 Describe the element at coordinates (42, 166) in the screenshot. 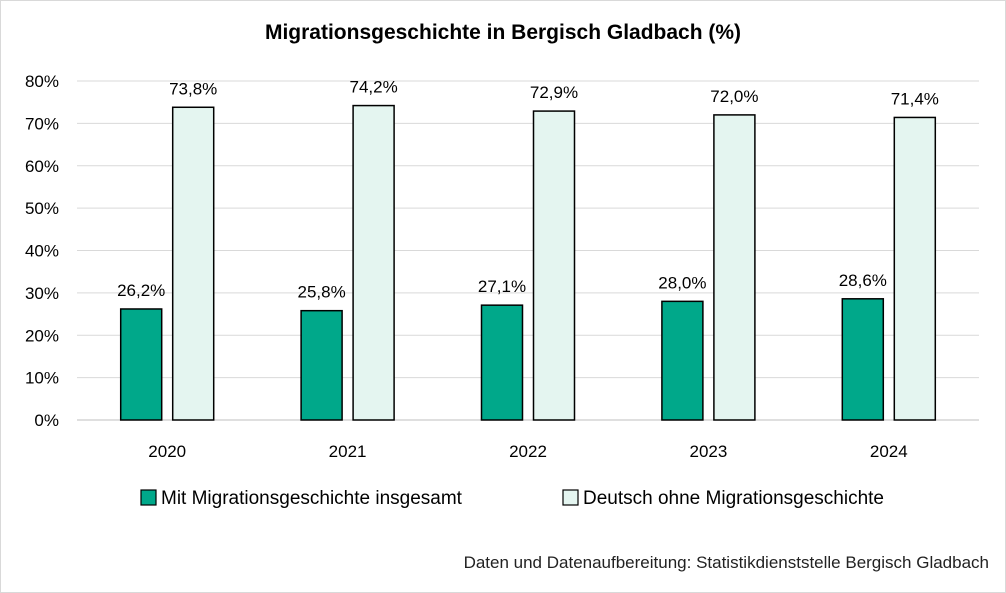

I see `y-tick-label: 60%` at that location.